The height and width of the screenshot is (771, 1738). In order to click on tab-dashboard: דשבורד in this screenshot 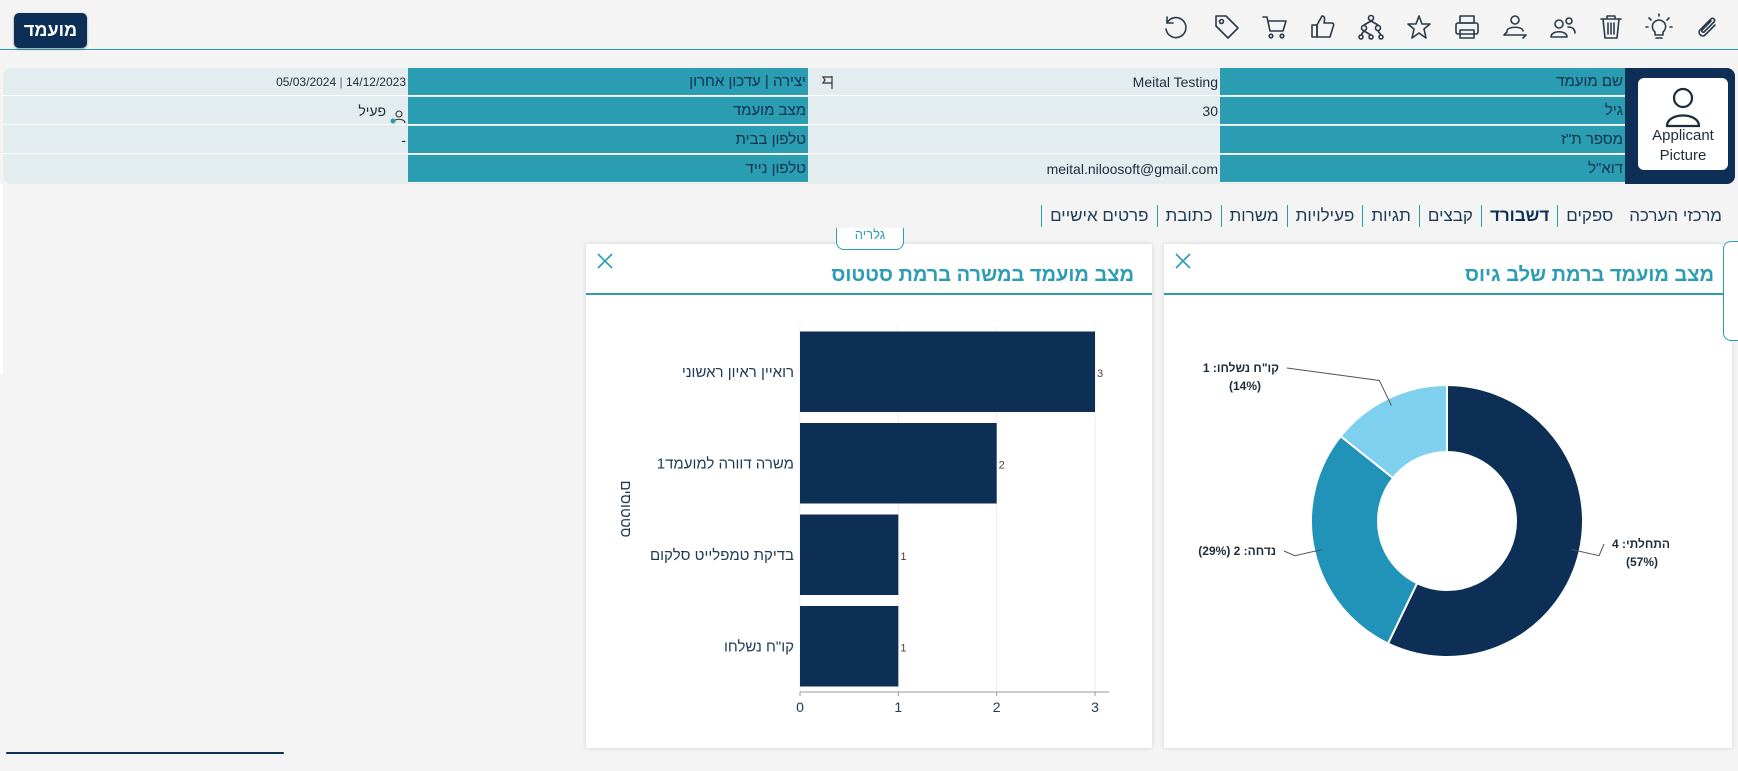, I will do `click(1518, 216)`.